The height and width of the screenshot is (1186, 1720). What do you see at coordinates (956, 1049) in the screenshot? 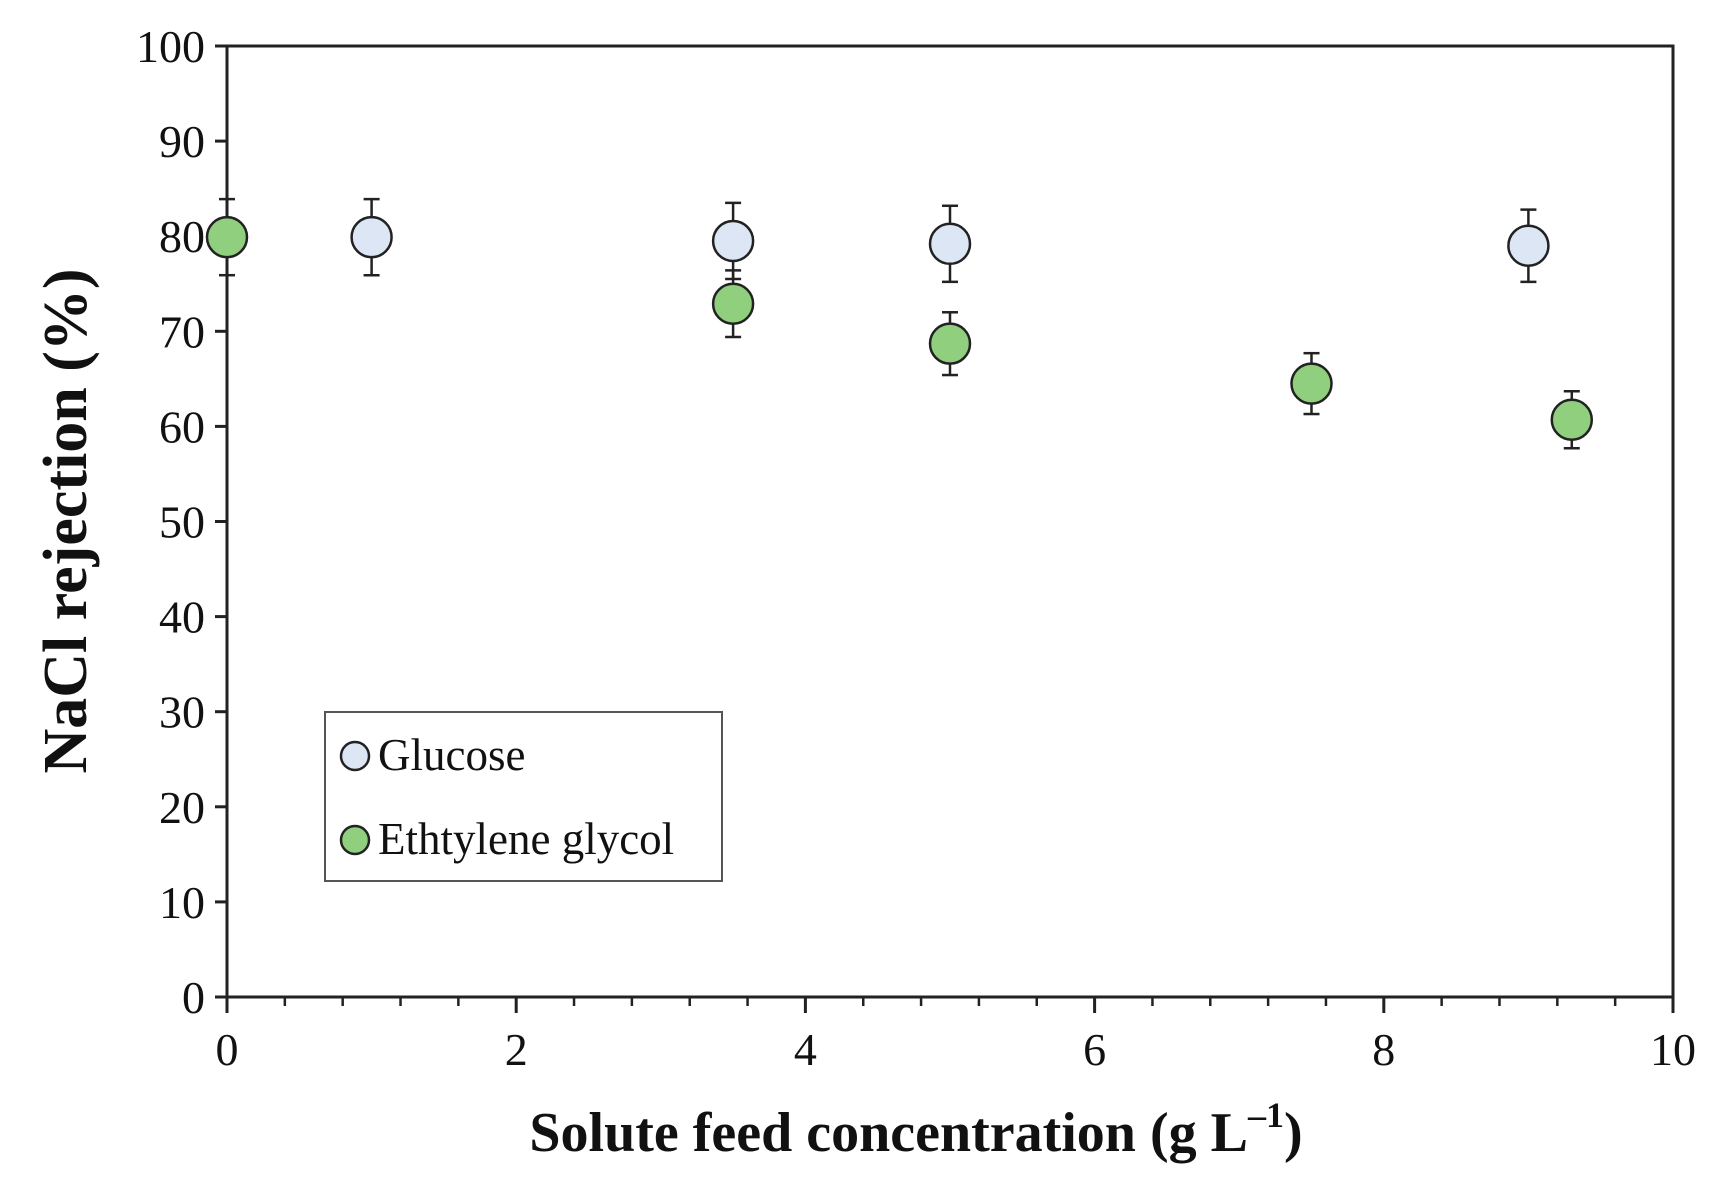
I see `x-tick-labels: 0 2 4 6 8 10` at bounding box center [956, 1049].